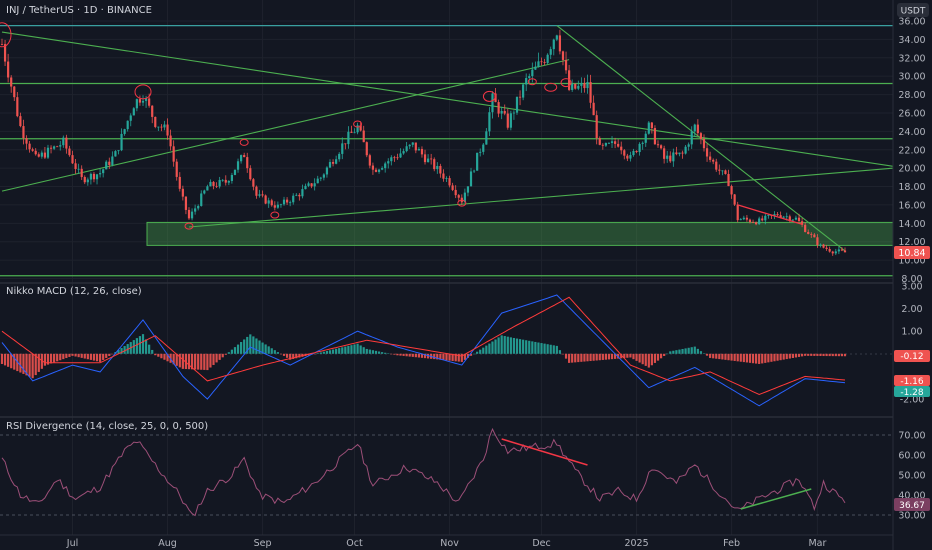  What do you see at coordinates (74, 291) in the screenshot?
I see `macd-title: Nikko MACD (12, 26, close)` at bounding box center [74, 291].